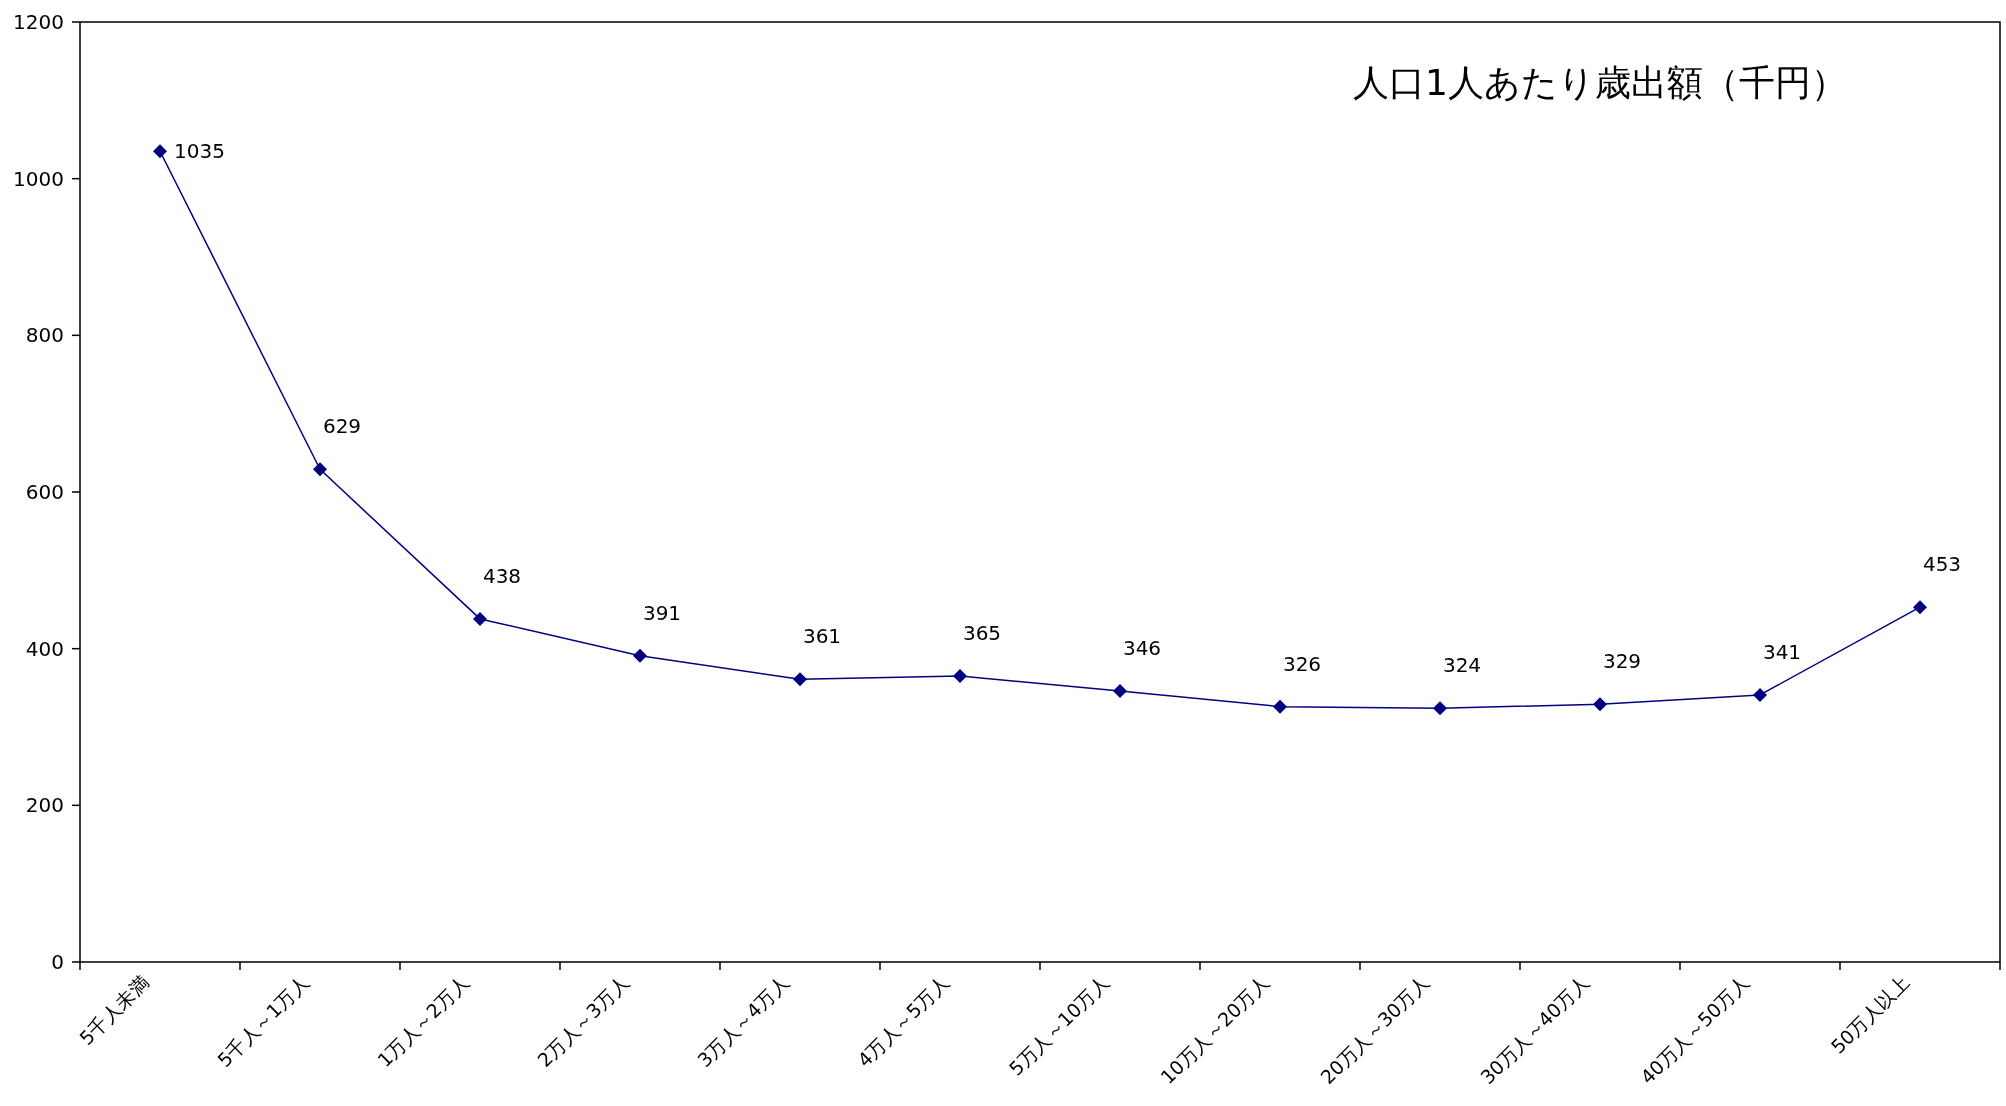 The width and height of the screenshot is (2006, 1106). What do you see at coordinates (38, 178) in the screenshot?
I see `y-tick-label: 1000` at bounding box center [38, 178].